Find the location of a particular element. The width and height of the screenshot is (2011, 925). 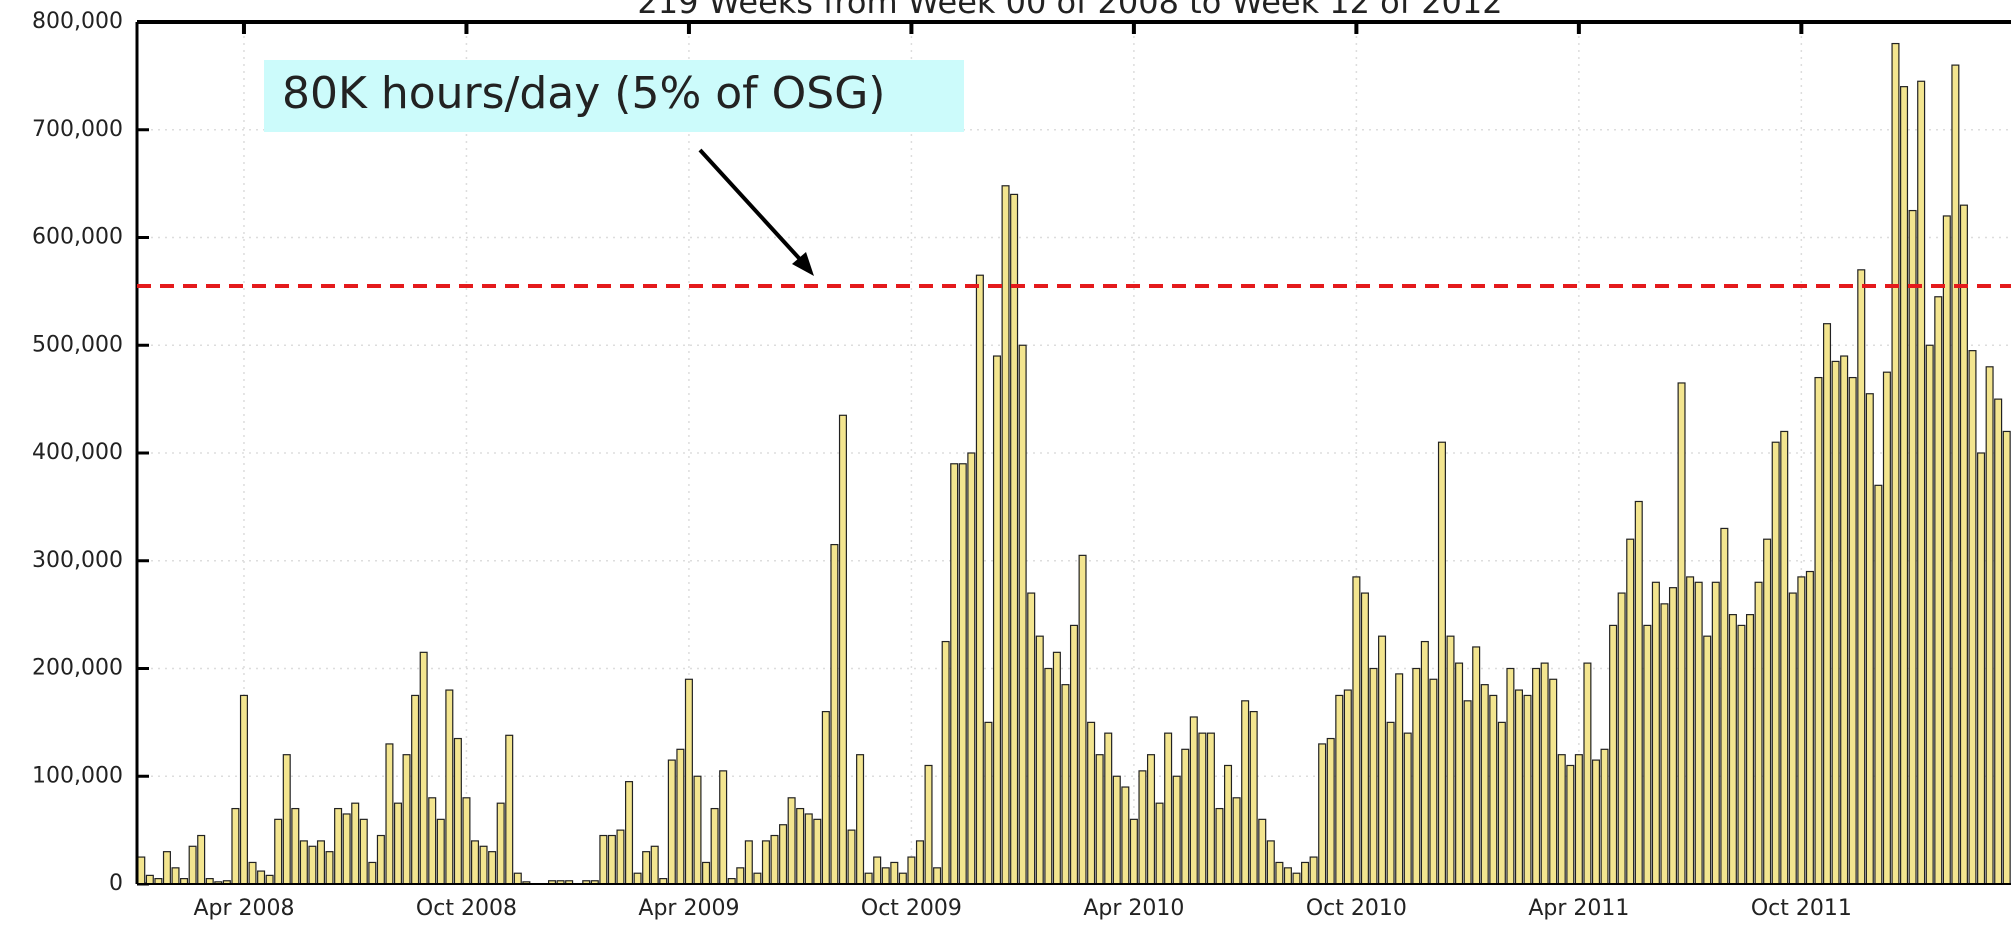

annotation-arrow is located at coordinates (754, 209).